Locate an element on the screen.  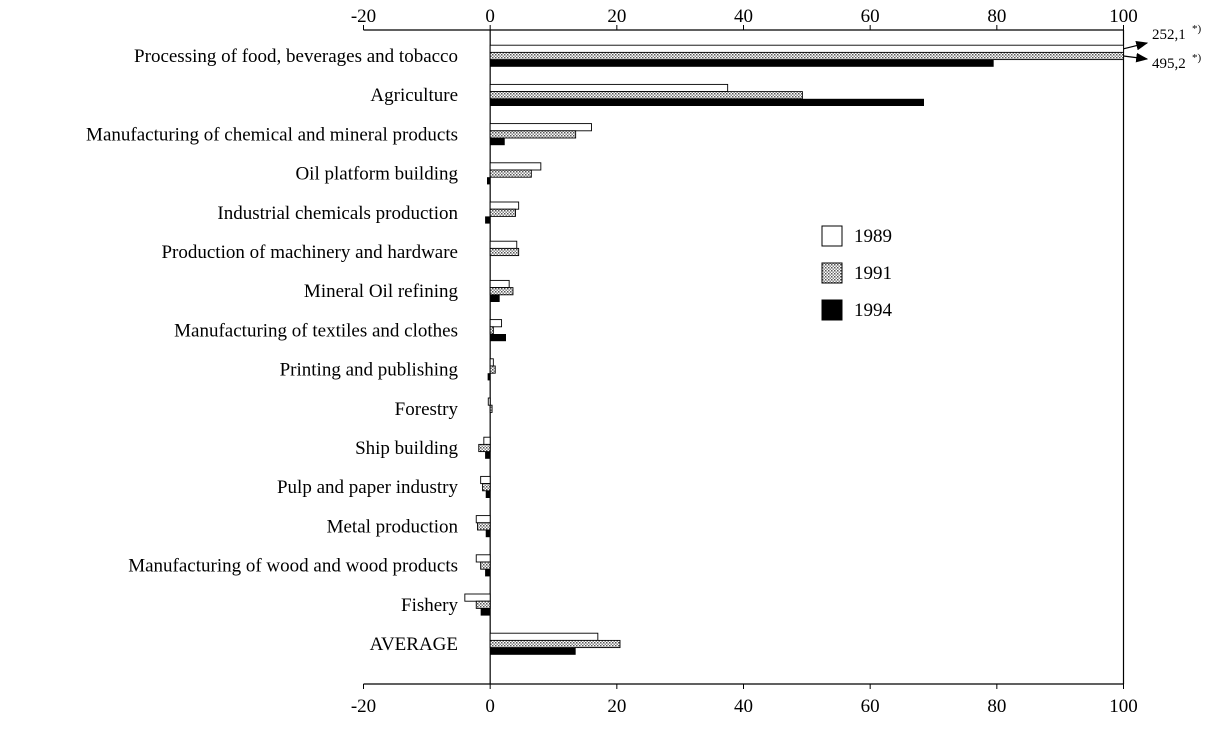
category-label: Metal production is located at coordinates (393, 526).